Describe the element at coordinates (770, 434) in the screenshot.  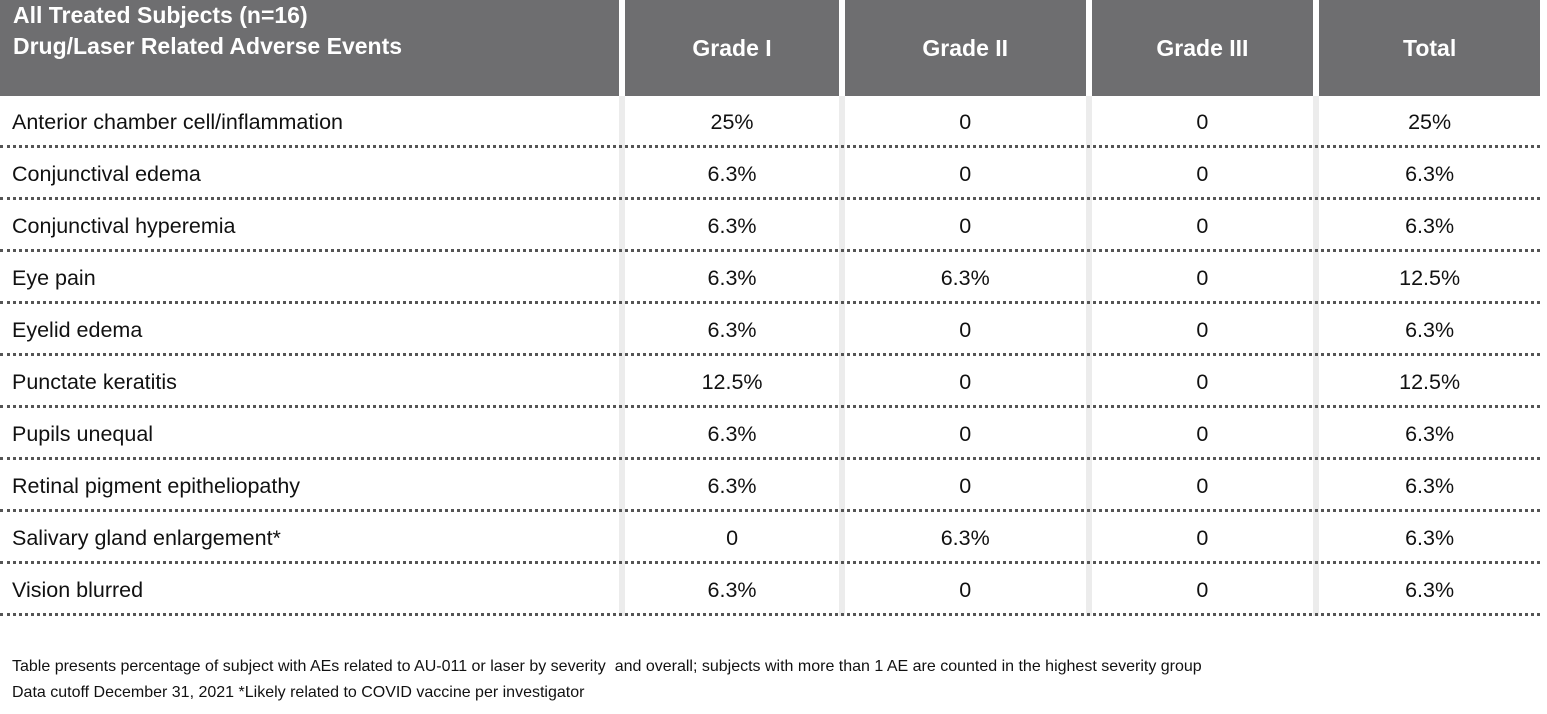
I see `table-row: Pupils unequal 6.3% 0 0 6.3%` at that location.